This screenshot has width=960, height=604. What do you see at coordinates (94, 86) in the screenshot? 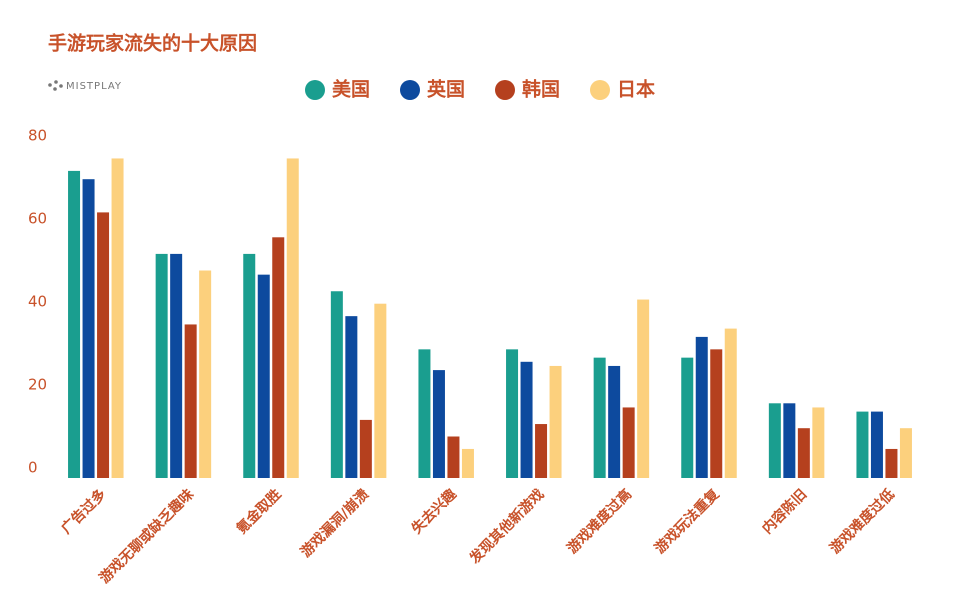
I see `source-logo: MISTPLAY` at bounding box center [94, 86].